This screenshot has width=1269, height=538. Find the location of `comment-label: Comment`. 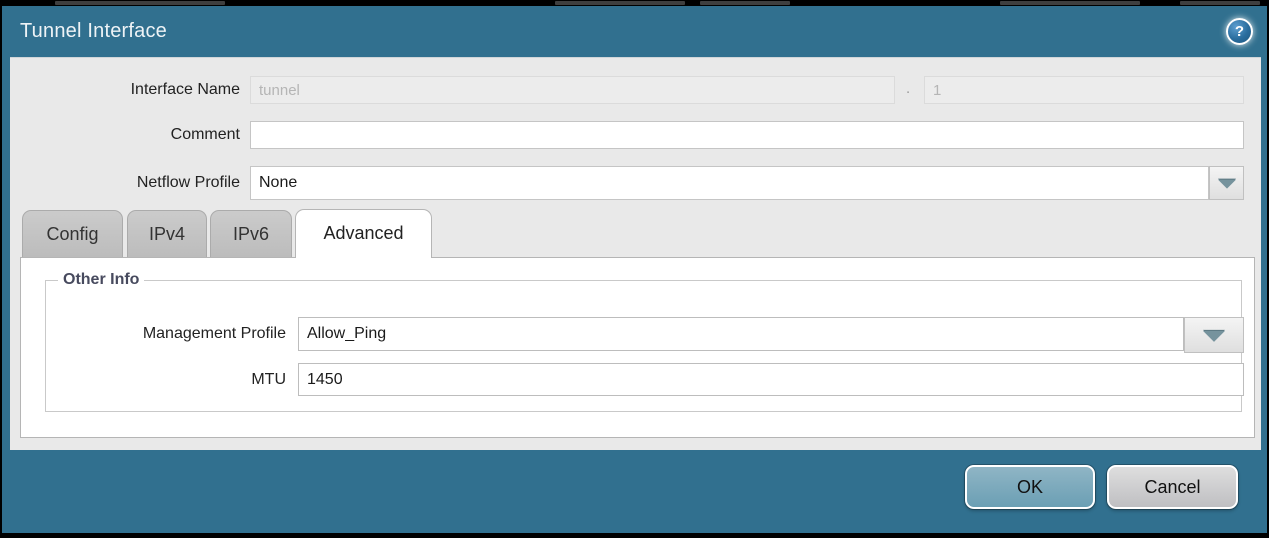

comment-label: Comment is located at coordinates (205, 134).